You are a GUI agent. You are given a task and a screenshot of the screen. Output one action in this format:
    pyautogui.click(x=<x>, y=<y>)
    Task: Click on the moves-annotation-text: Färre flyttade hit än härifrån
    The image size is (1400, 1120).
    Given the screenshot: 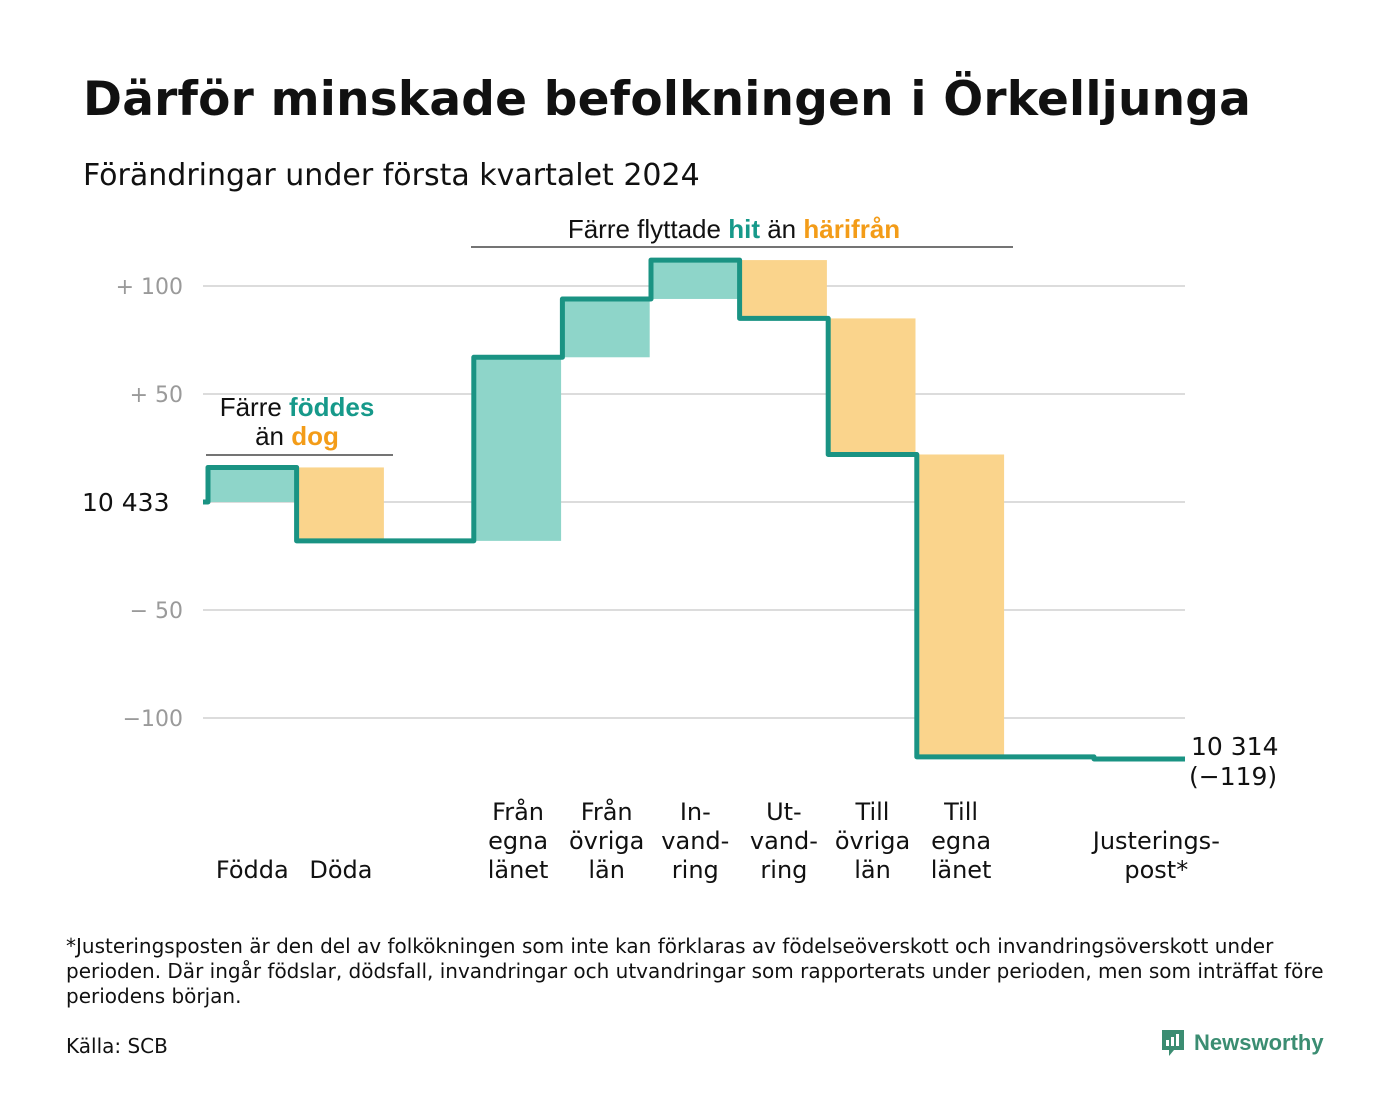 What is the action you would take?
    pyautogui.click(x=734, y=229)
    